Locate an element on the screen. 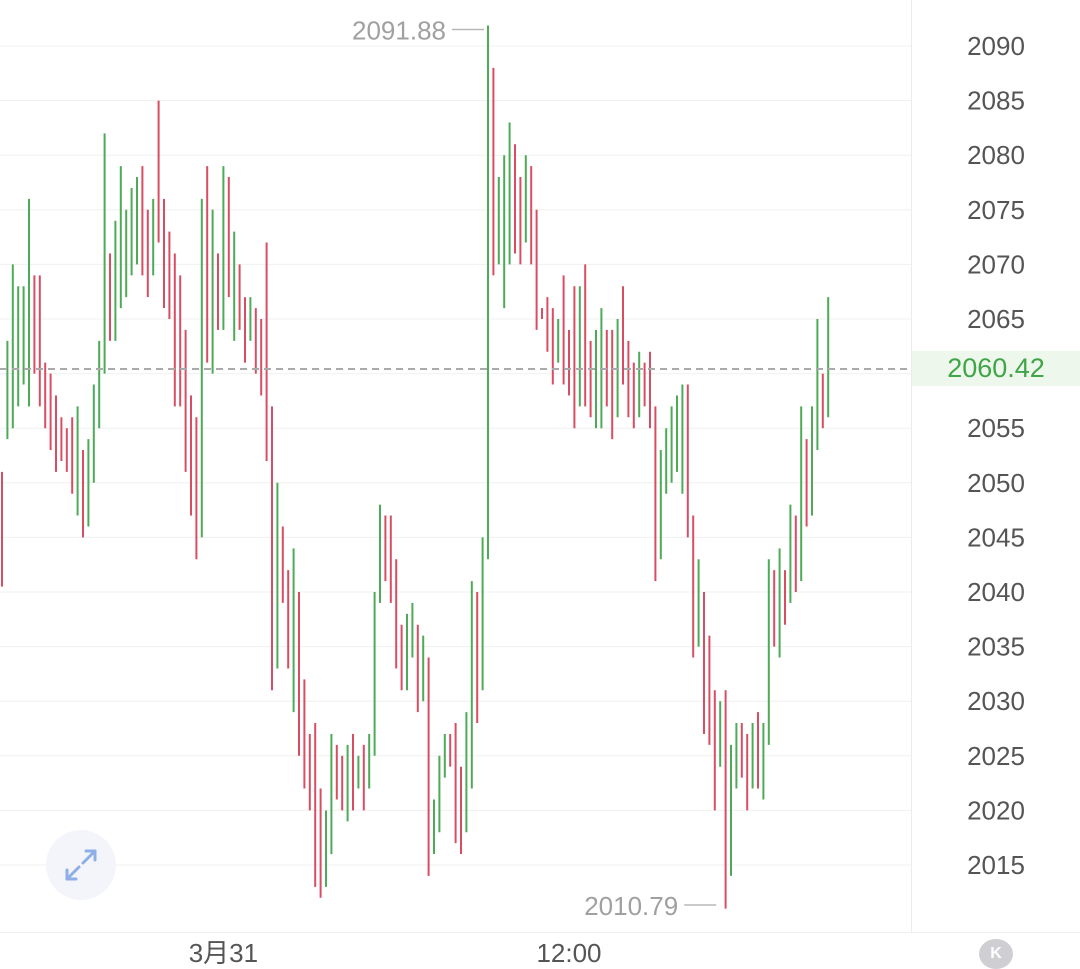 This screenshot has width=1080, height=969. high-price-marker: 2091.88 is located at coordinates (399, 30).